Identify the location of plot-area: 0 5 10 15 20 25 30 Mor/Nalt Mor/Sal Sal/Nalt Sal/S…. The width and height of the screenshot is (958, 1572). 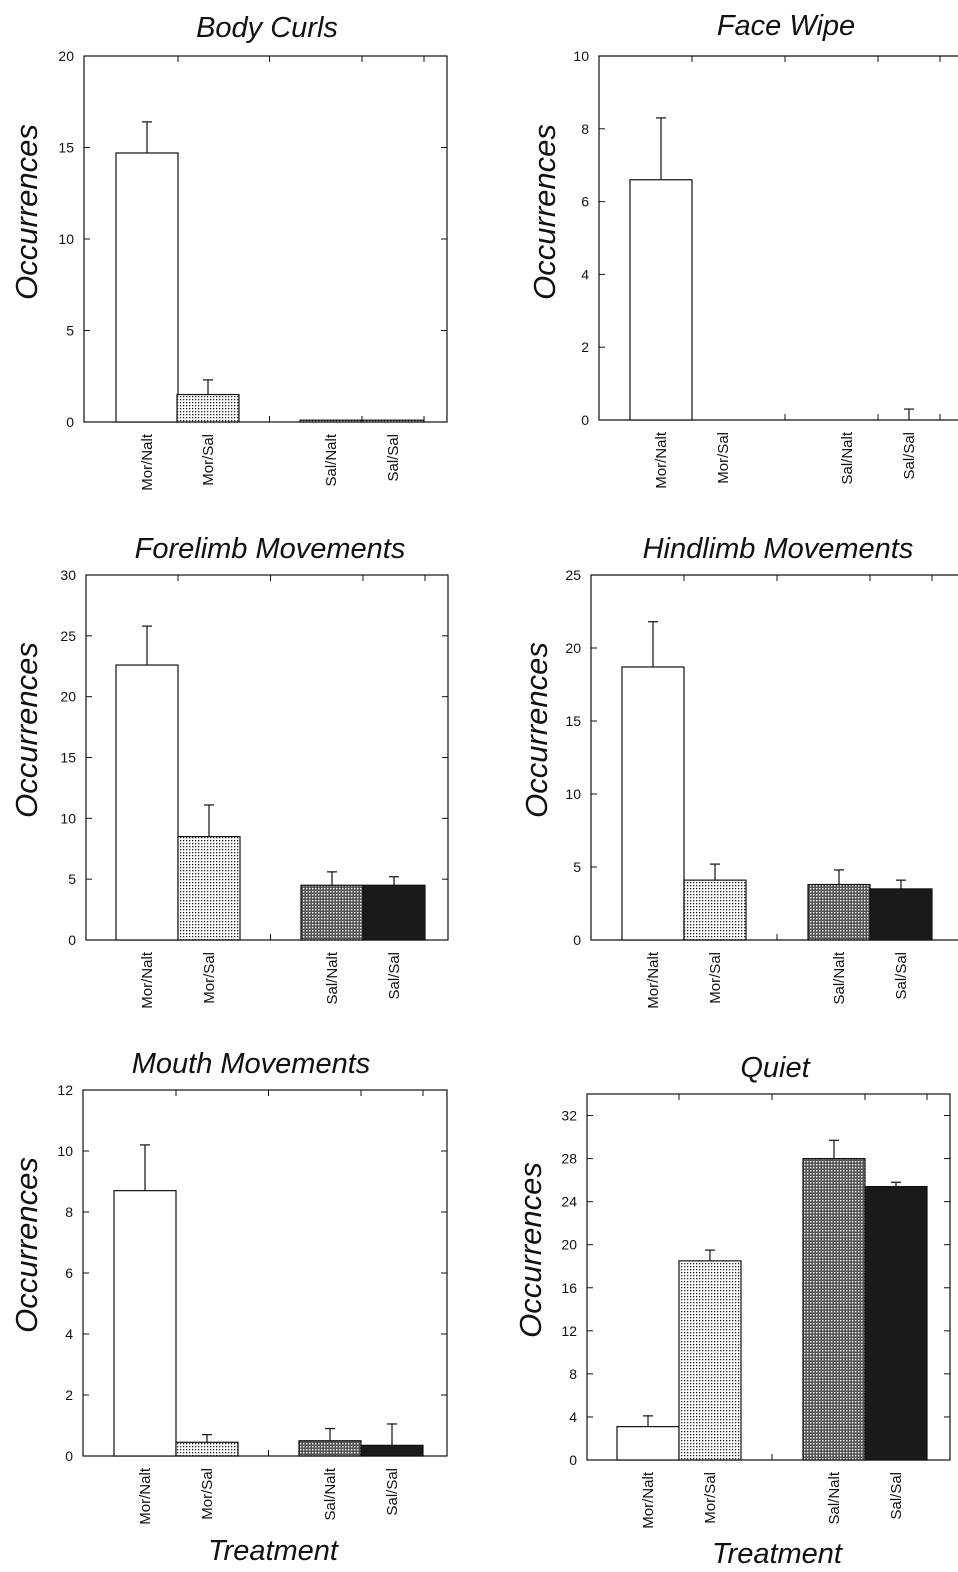
(254, 788).